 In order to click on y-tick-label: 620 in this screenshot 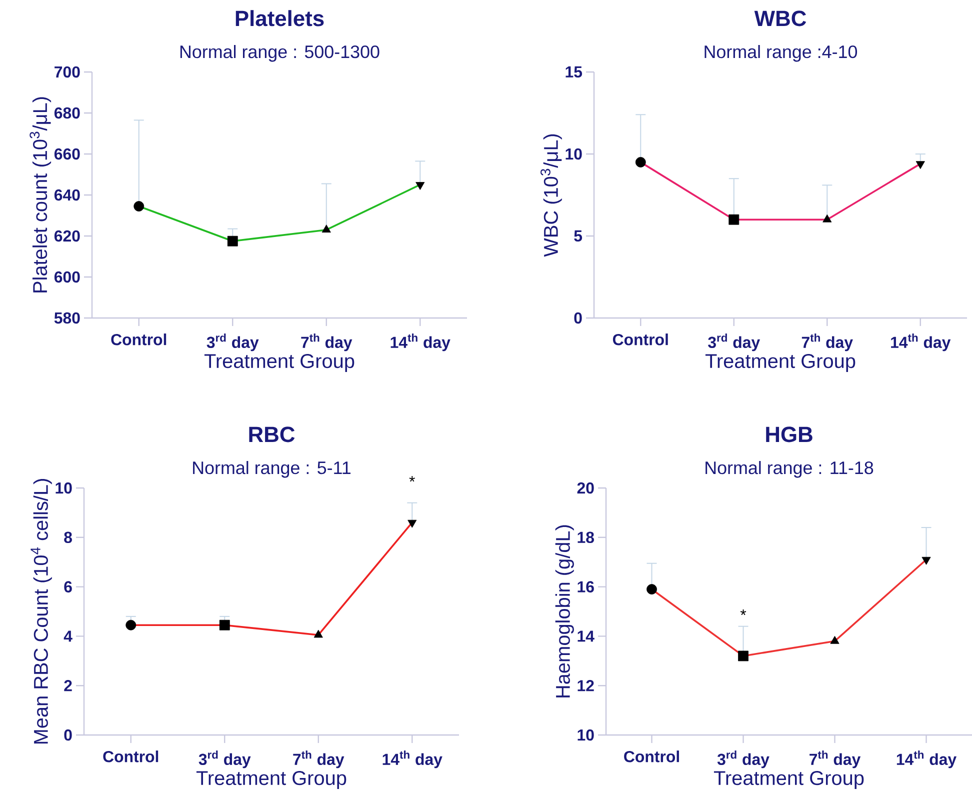, I will do `click(67, 236)`.